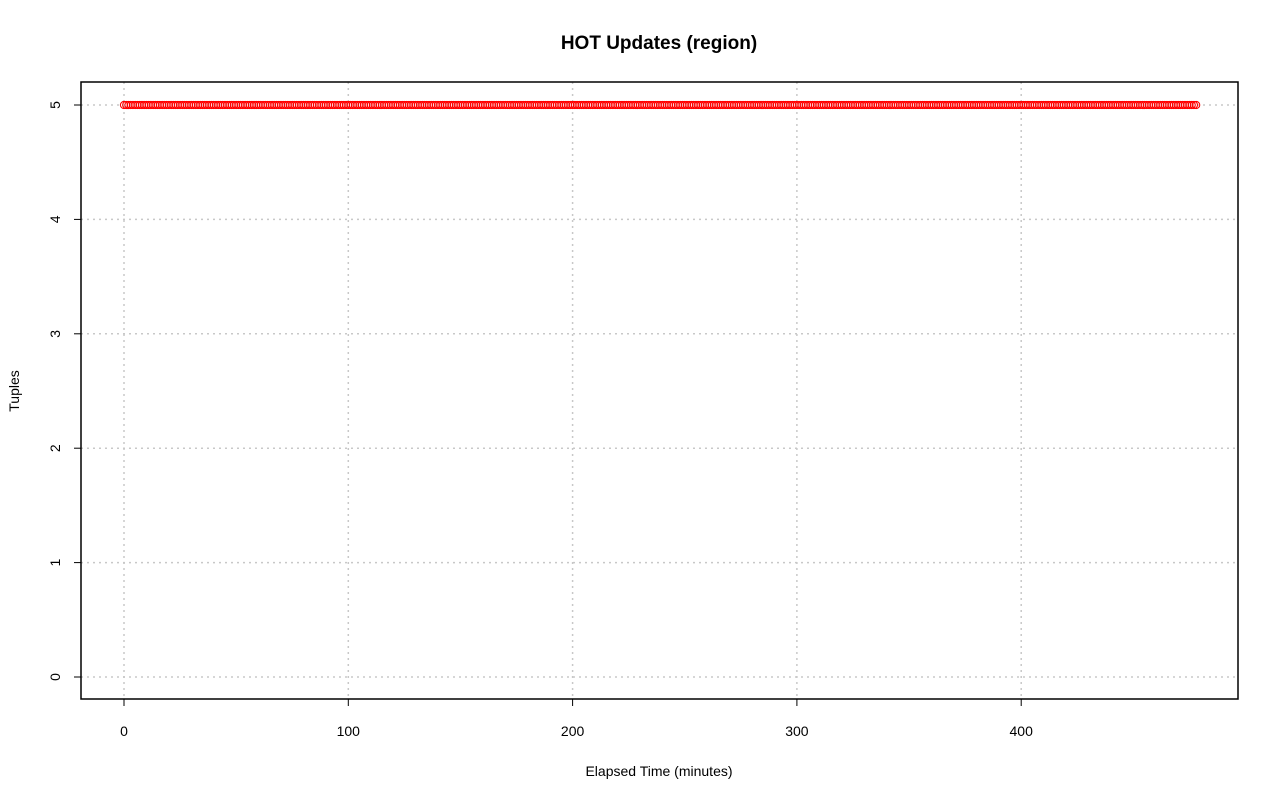 This screenshot has width=1280, height=806. I want to click on y-tick-label: 5, so click(55, 105).